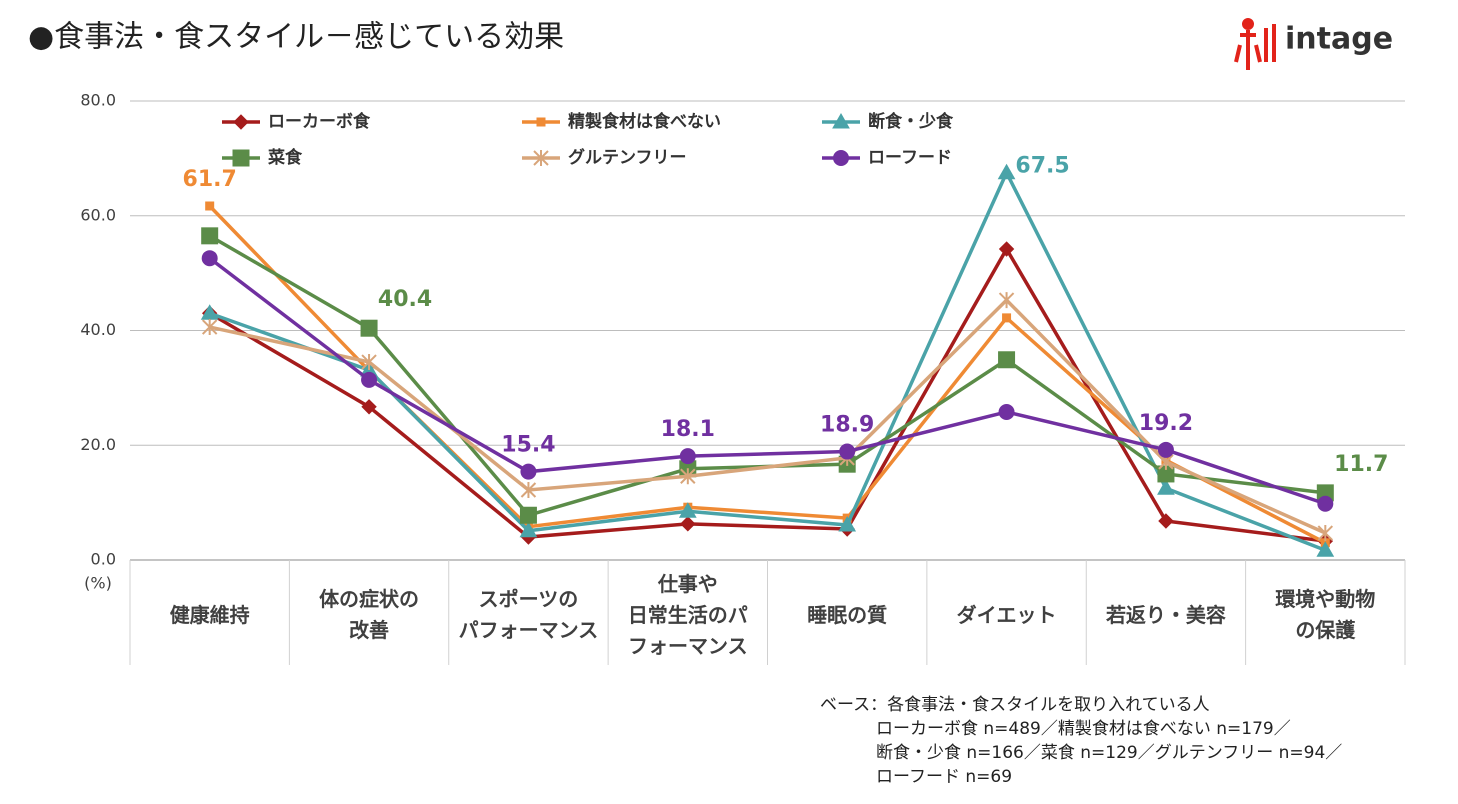 Image resolution: width=1458 pixels, height=804 pixels. What do you see at coordinates (296, 37) in the screenshot?
I see `chart-title: ●食事法・食スタイル－感じている効果` at bounding box center [296, 37].